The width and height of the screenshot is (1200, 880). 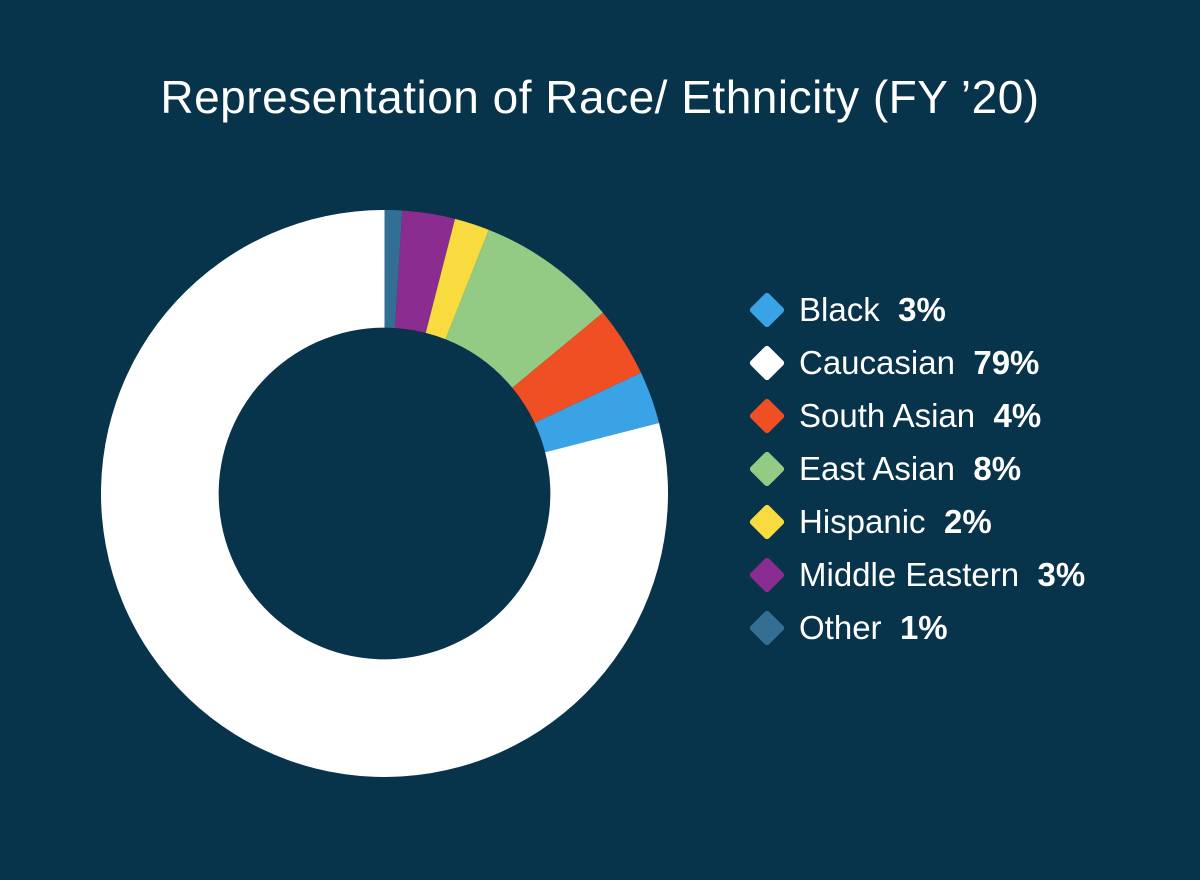 What do you see at coordinates (967, 521) in the screenshot?
I see `legend-value: 2%` at bounding box center [967, 521].